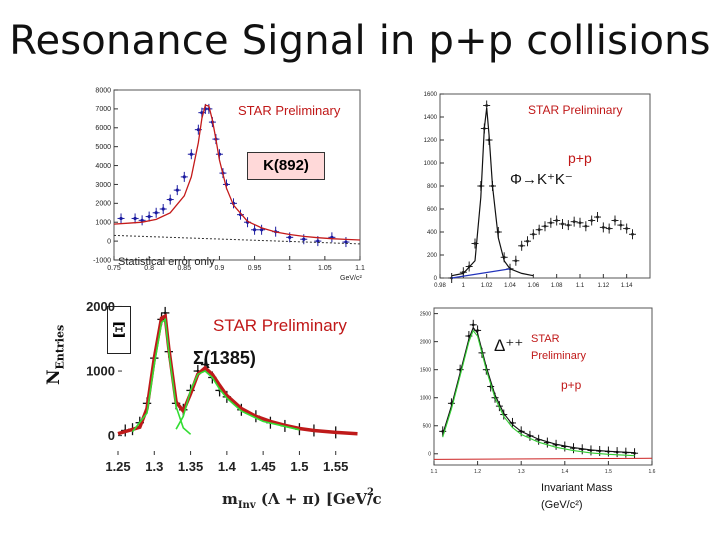 The image size is (720, 540). I want to click on x-tick-label: 1.45, so click(262, 466).